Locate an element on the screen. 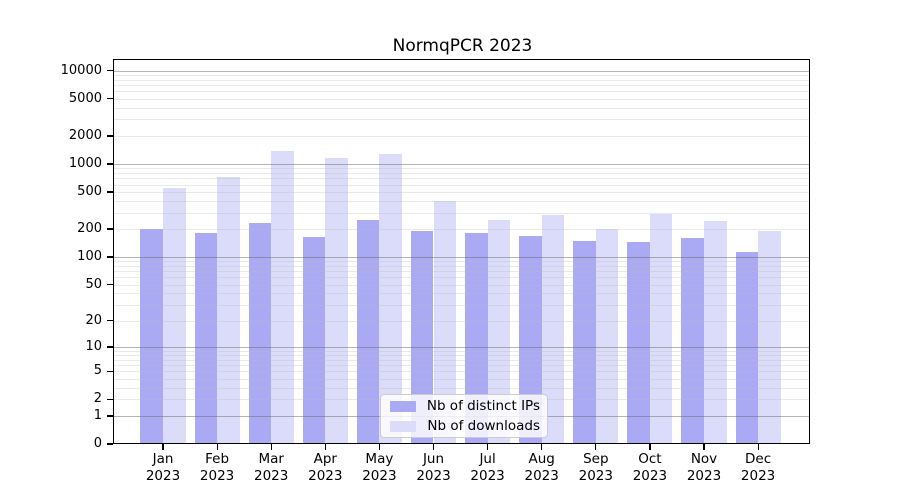 The width and height of the screenshot is (900, 500). x-axis-tick-label: Sep 2023 is located at coordinates (595, 467).